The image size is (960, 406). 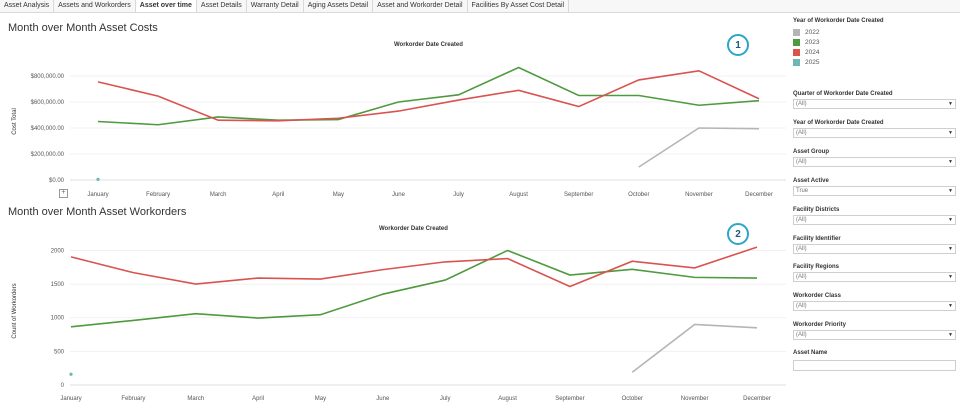 What do you see at coordinates (420, 6) in the screenshot?
I see `tab-asset-and-workorder-detail: Asset and Workorder Detail` at bounding box center [420, 6].